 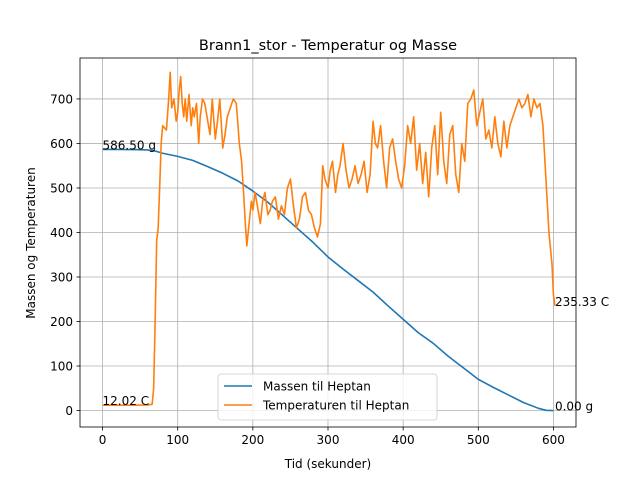 I want to click on annotation-label: 586.50 g, so click(x=129, y=145).